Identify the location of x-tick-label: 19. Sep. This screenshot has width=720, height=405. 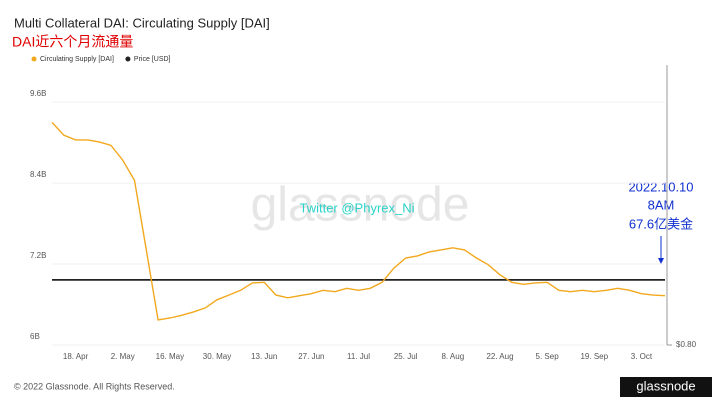
(594, 356).